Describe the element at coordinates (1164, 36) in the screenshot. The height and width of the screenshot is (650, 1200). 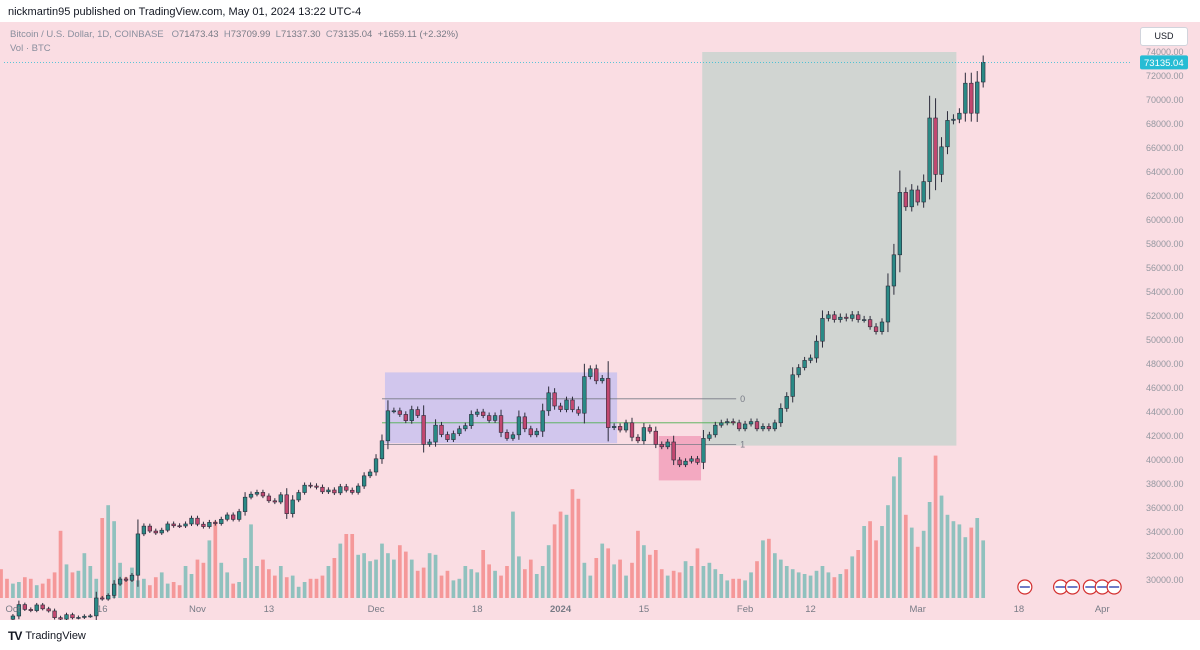
I see `currency-button: USD` at that location.